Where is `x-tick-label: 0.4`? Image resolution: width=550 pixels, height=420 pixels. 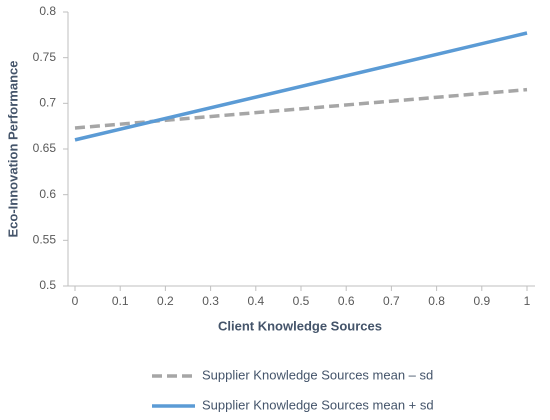
x-tick-label: 0.4 is located at coordinates (255, 301).